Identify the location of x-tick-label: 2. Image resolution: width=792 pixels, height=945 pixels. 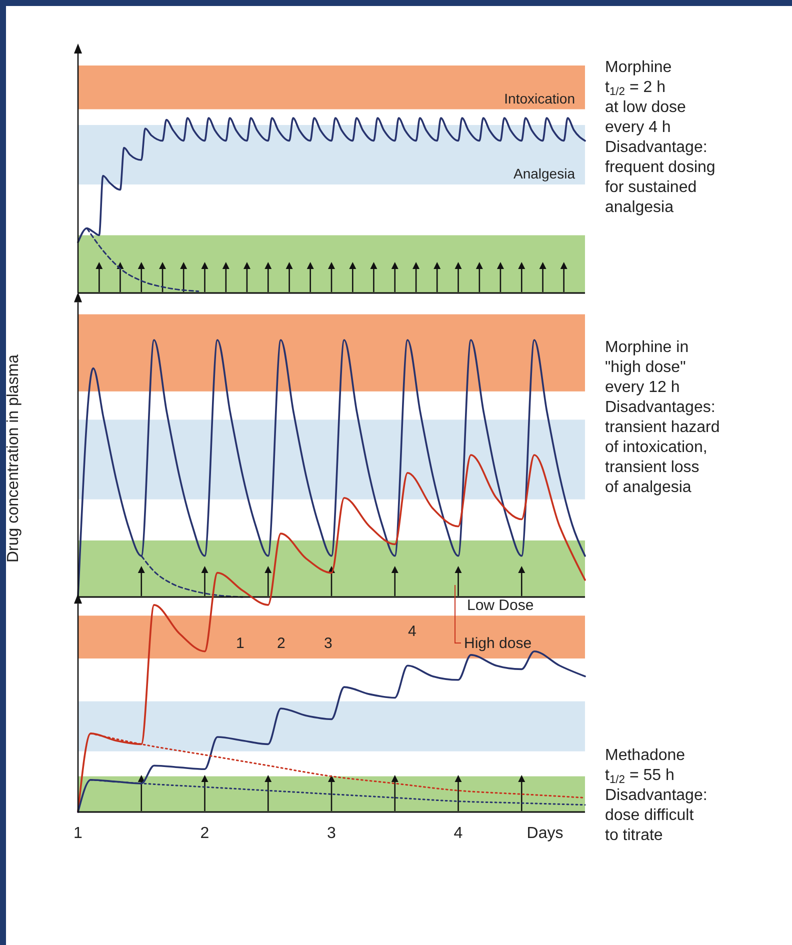
(205, 833).